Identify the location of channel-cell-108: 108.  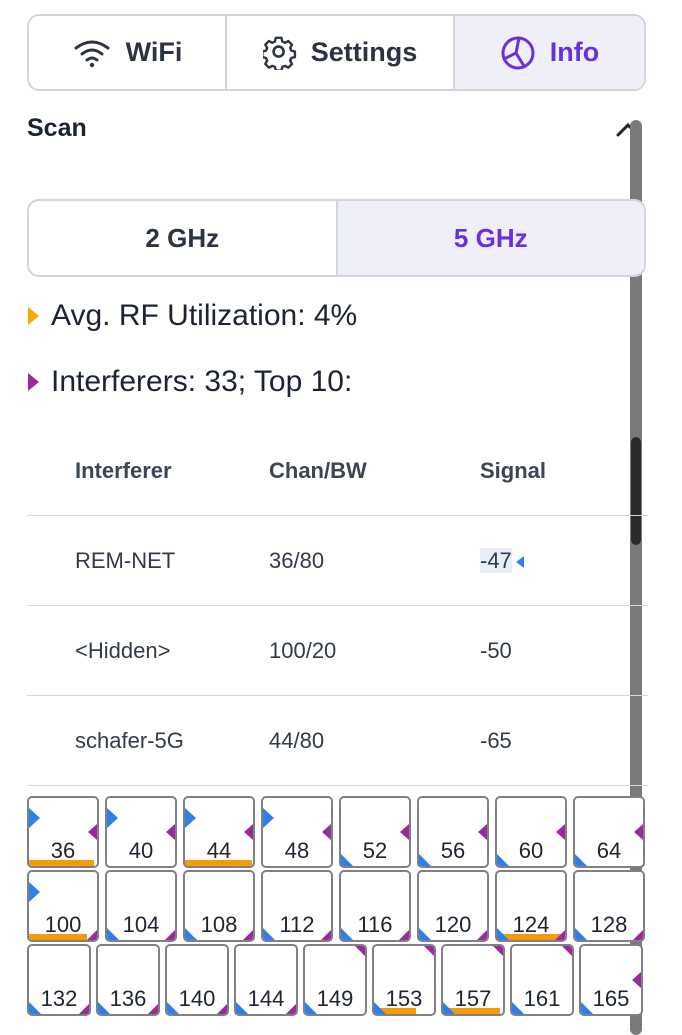
(219, 906).